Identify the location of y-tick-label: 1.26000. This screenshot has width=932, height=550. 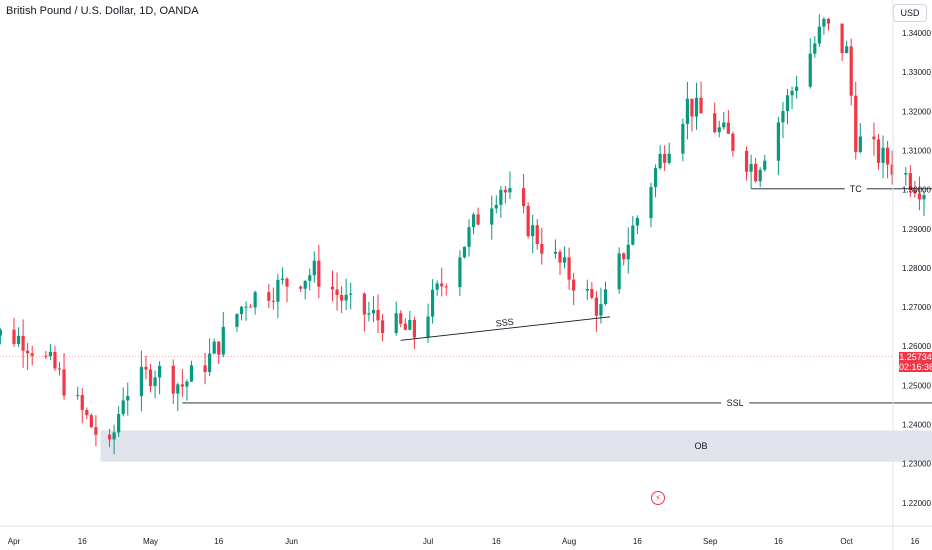
(916, 346).